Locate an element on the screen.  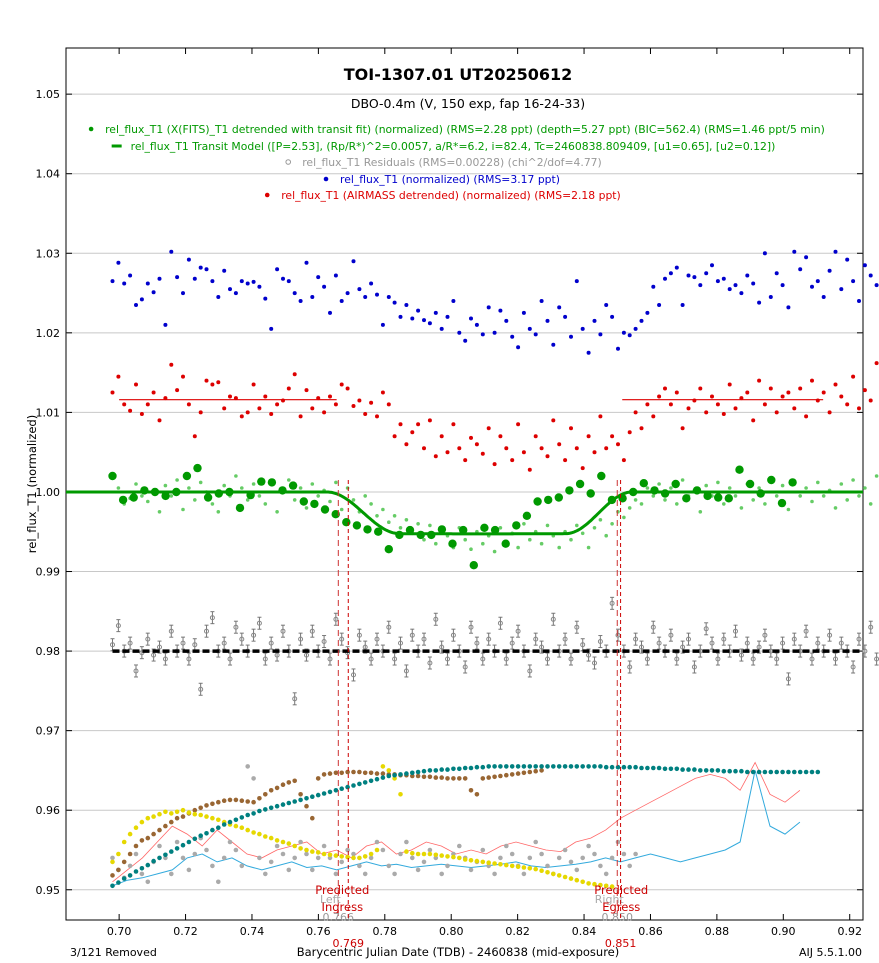
y-tick-label: 0.97 is located at coordinates (48, 731).